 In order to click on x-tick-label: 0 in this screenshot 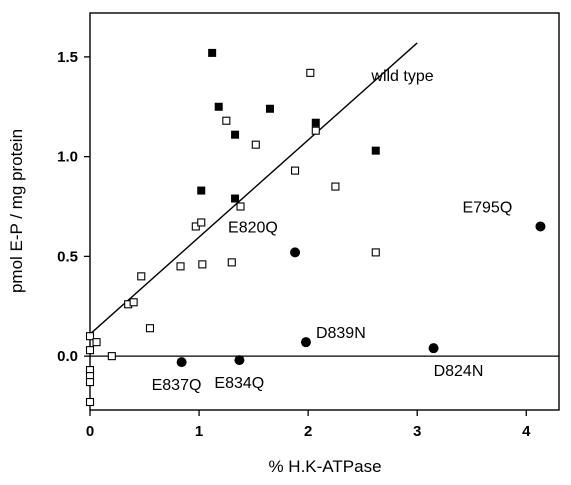, I will do `click(90, 431)`.